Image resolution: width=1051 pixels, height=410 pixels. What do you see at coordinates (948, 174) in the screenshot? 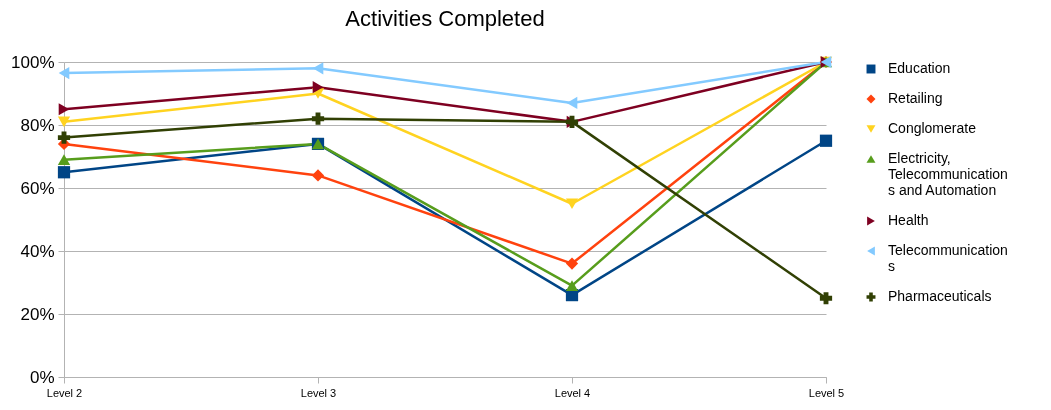
I see `legend-label: Electricity, Telecommunications and Automation` at bounding box center [948, 174].